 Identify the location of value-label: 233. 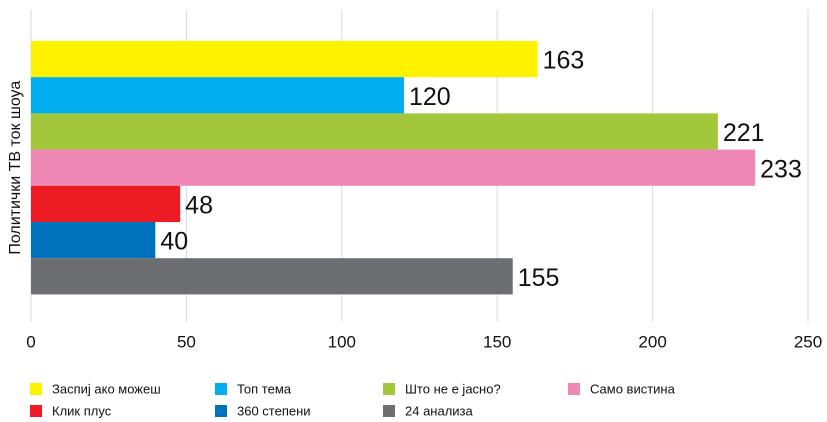
(781, 169).